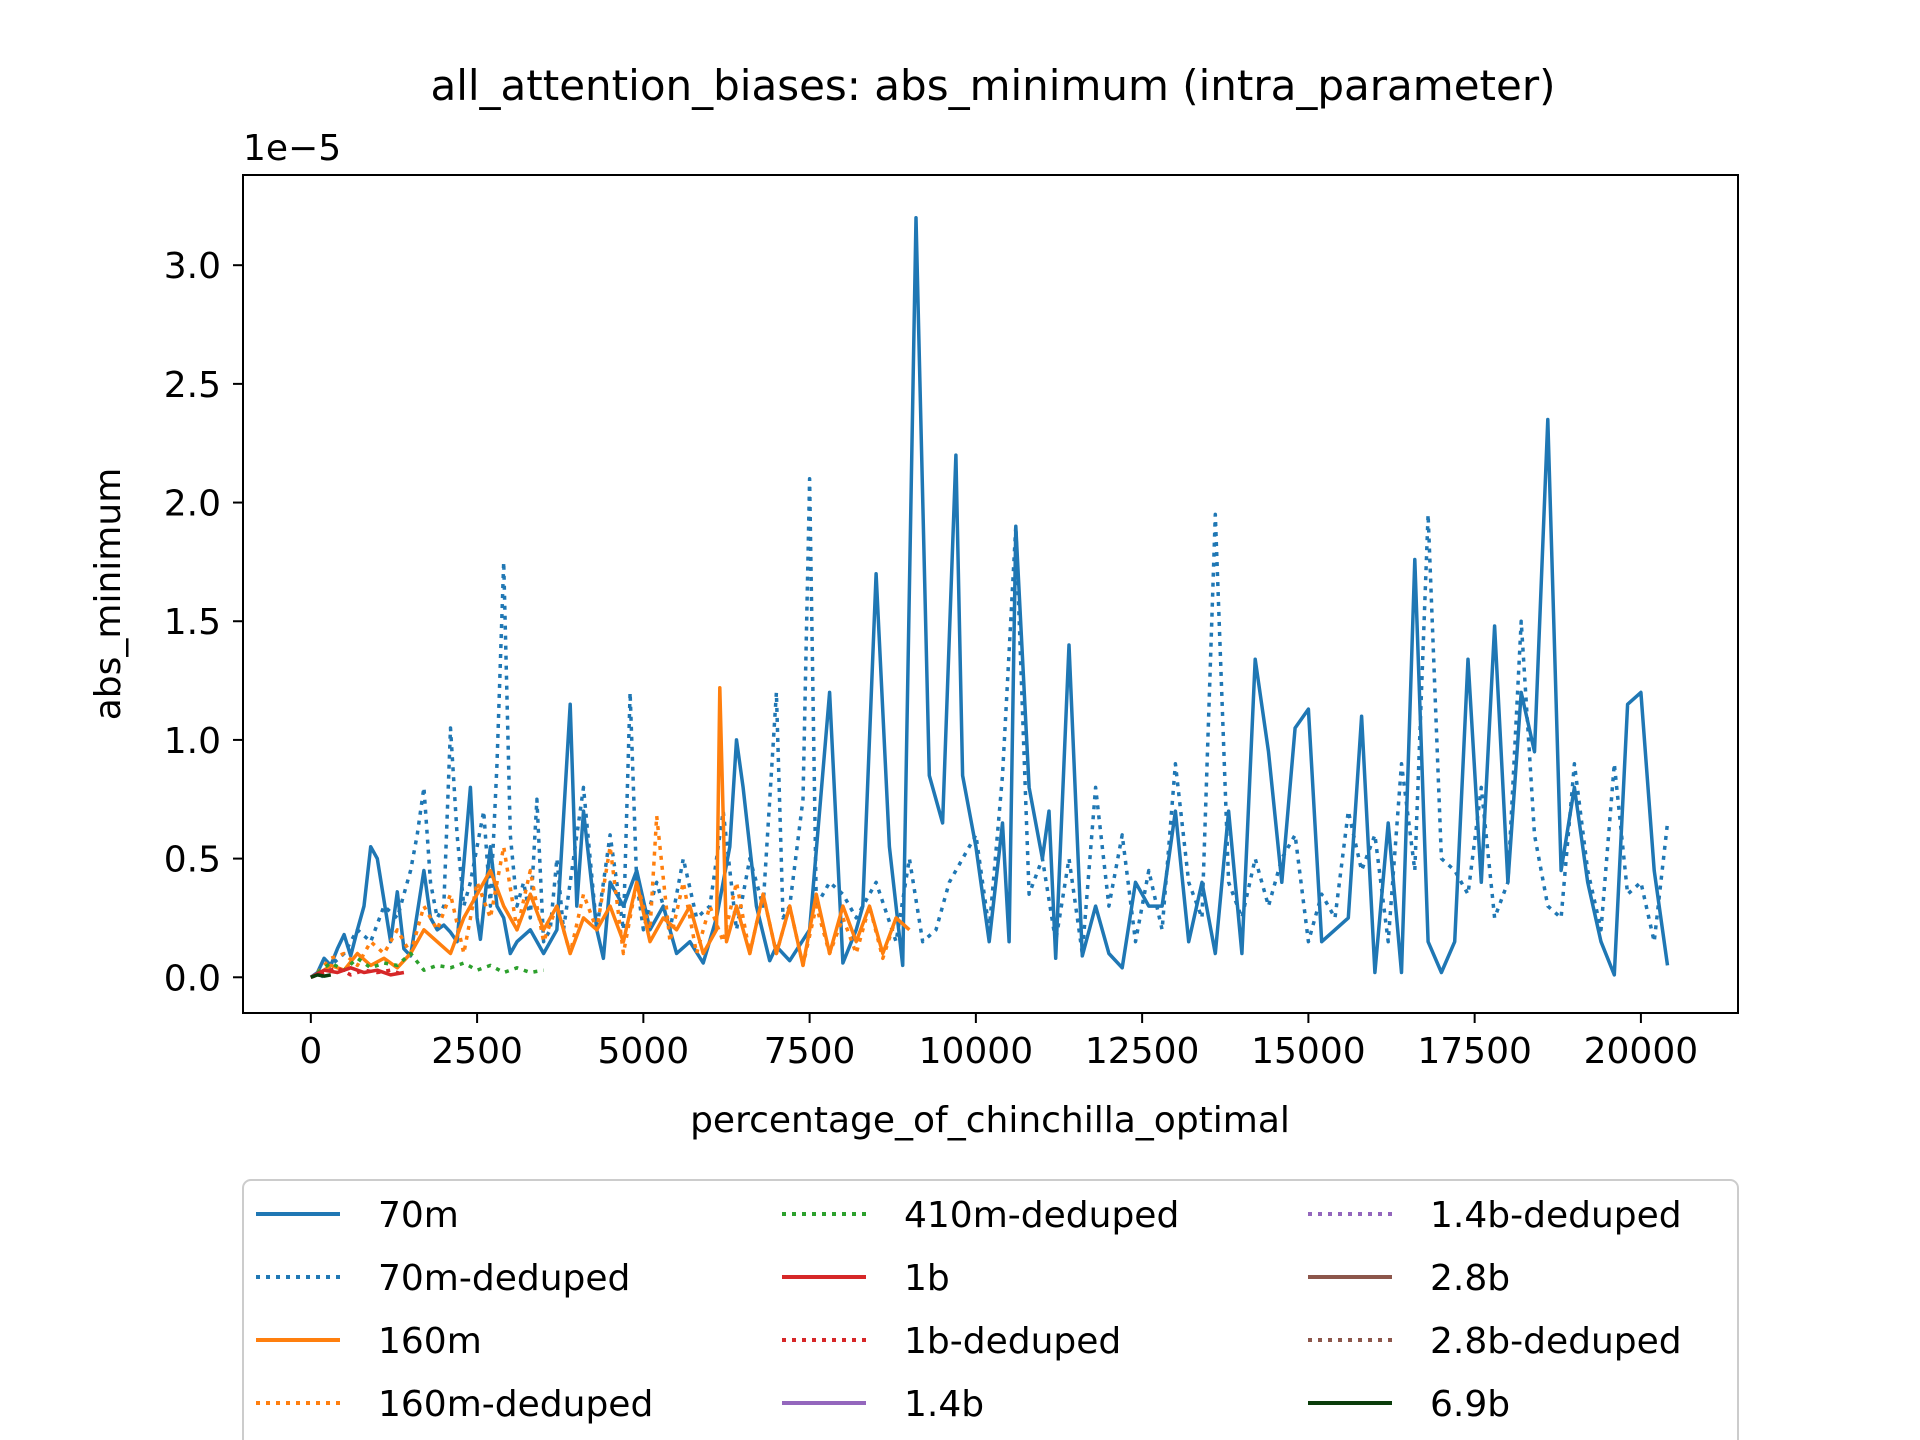  What do you see at coordinates (927, 1278) in the screenshot?
I see `legend-label: 1b` at bounding box center [927, 1278].